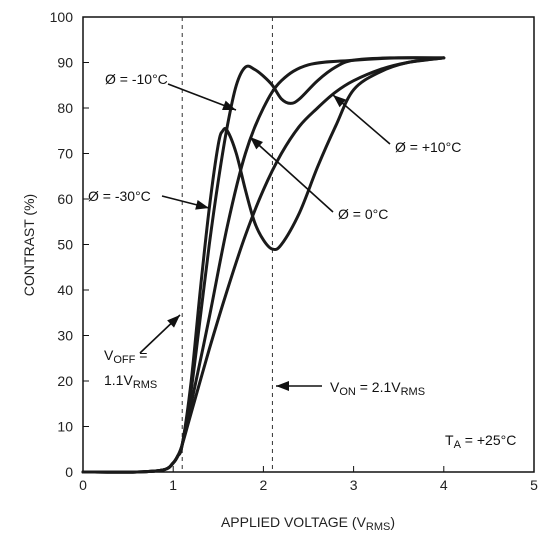 This screenshot has width=539, height=538. What do you see at coordinates (291, 174) in the screenshot?
I see `arrow-zero-shaft` at bounding box center [291, 174].